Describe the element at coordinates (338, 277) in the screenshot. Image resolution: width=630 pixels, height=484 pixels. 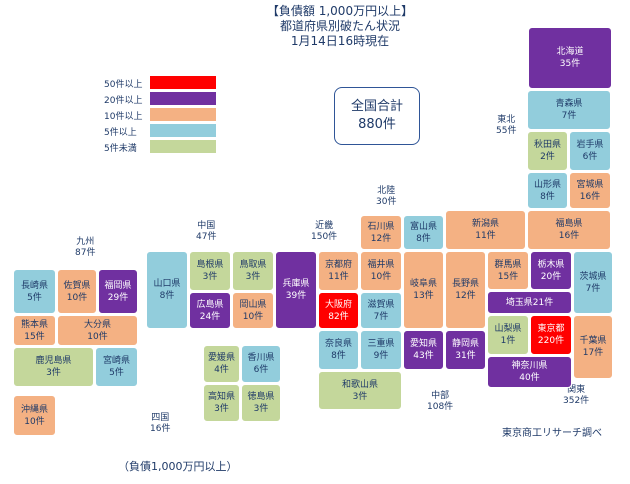
I see `prefecture-count: 11件` at that location.